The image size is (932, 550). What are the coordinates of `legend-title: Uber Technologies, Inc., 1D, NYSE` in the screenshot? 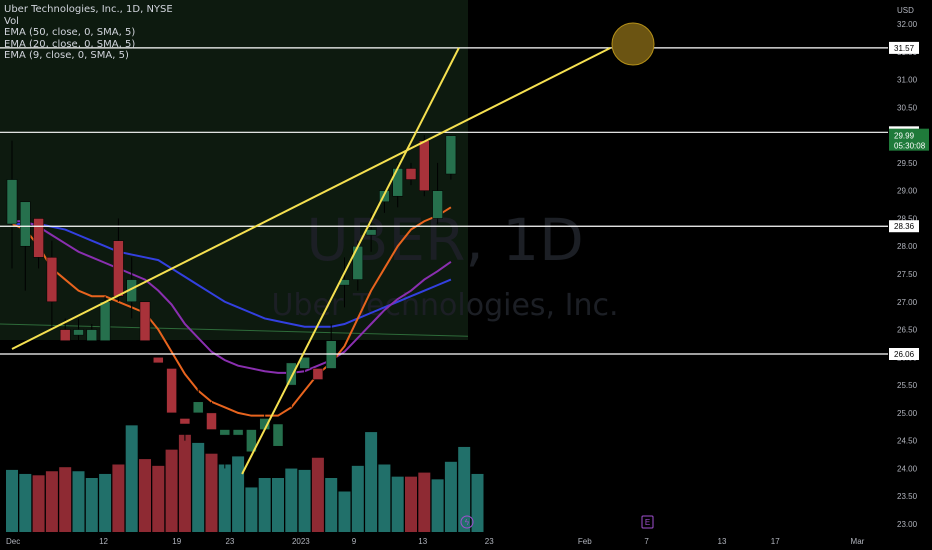 It's located at (88, 9).